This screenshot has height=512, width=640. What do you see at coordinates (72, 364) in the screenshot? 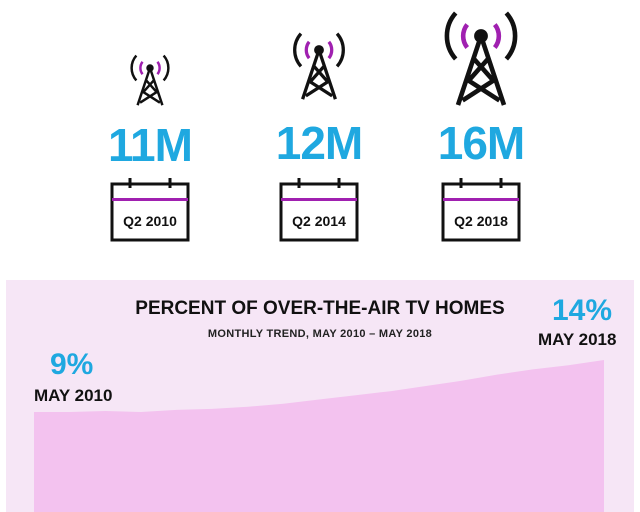
I see `start-value-label: 9%` at bounding box center [72, 364].